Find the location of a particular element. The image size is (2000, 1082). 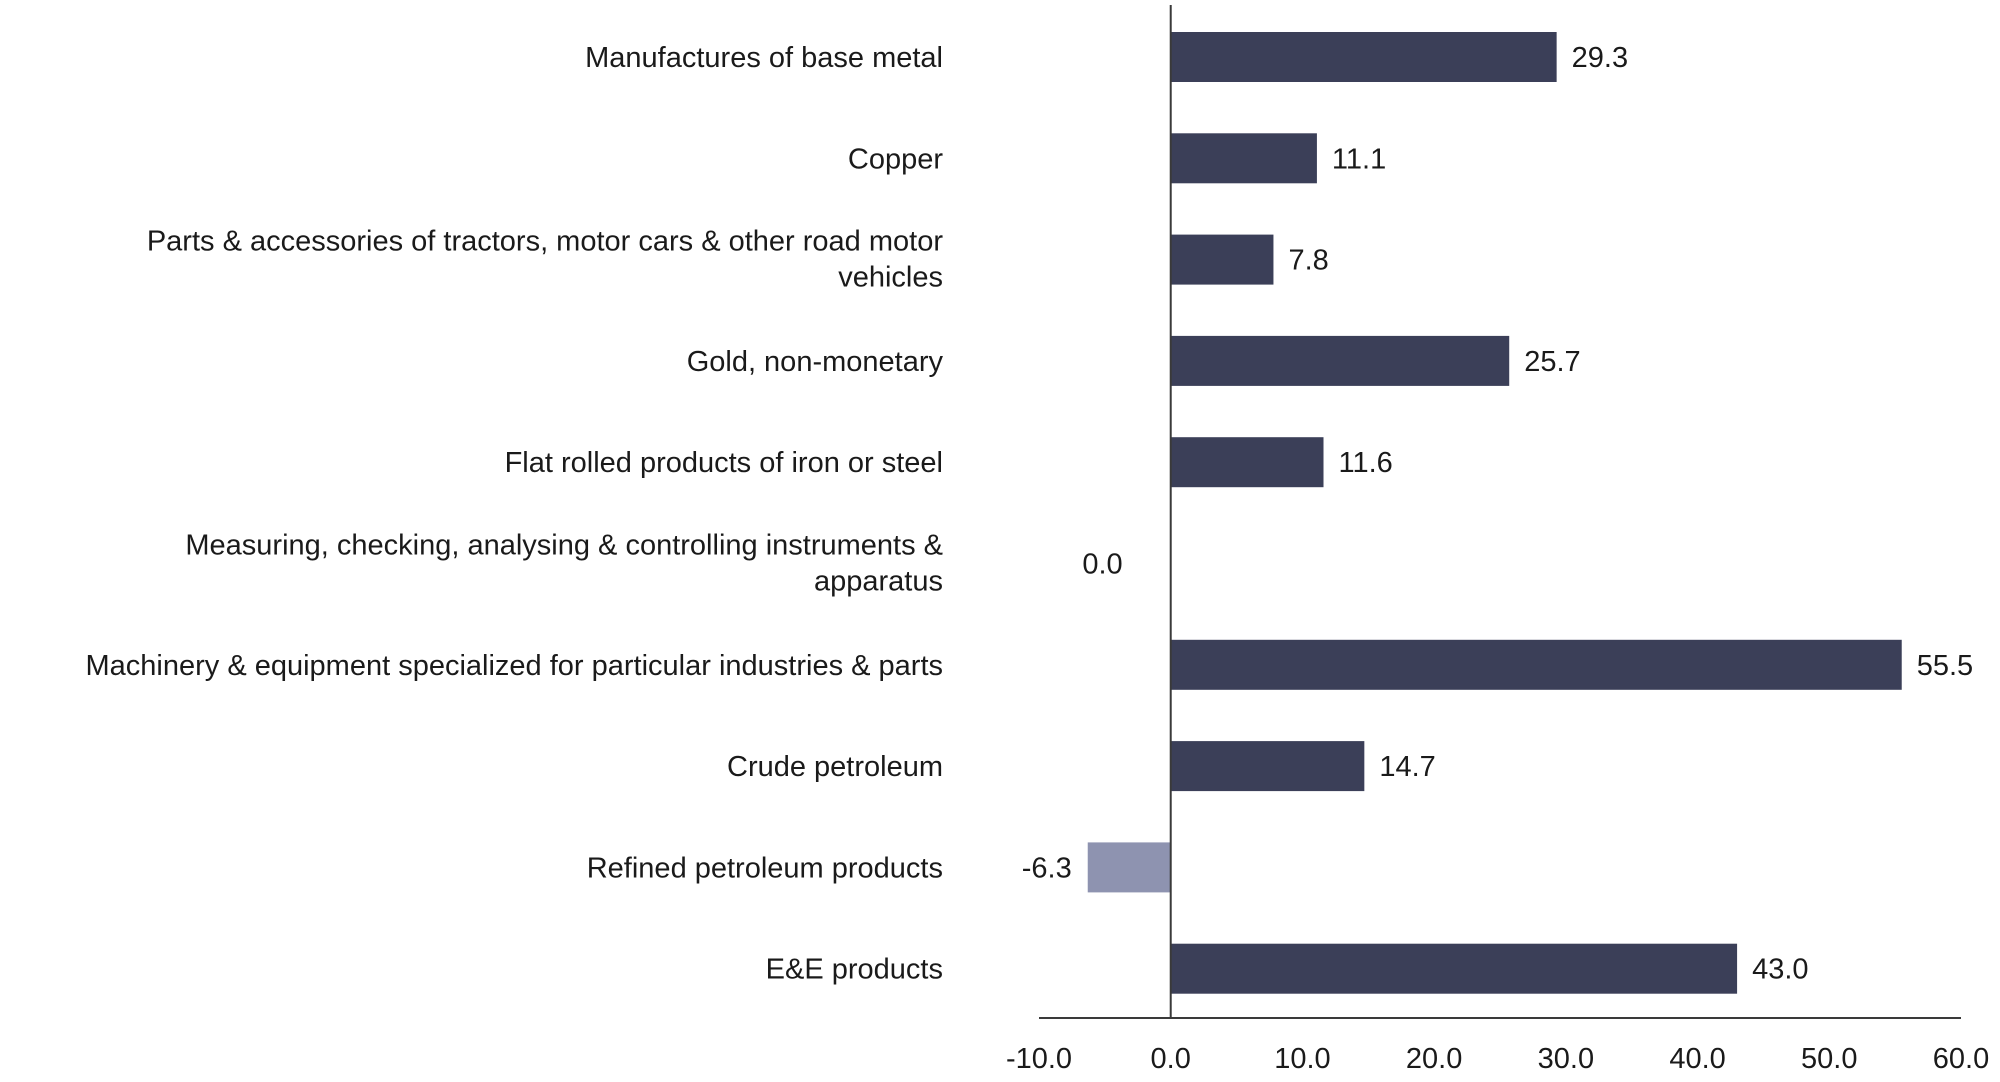

value-label: 11.1 is located at coordinates (1359, 159).